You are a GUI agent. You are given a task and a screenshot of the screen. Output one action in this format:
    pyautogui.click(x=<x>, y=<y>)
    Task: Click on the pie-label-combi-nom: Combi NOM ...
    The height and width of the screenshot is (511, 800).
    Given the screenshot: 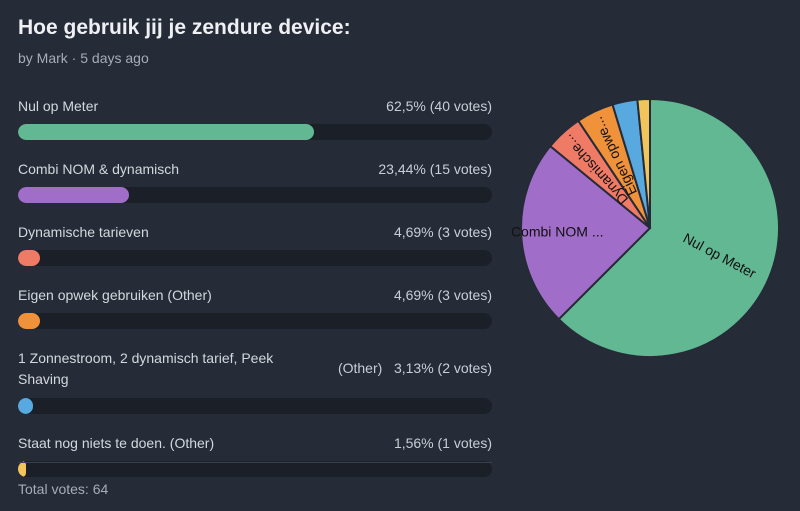 What is the action you would take?
    pyautogui.click(x=557, y=231)
    